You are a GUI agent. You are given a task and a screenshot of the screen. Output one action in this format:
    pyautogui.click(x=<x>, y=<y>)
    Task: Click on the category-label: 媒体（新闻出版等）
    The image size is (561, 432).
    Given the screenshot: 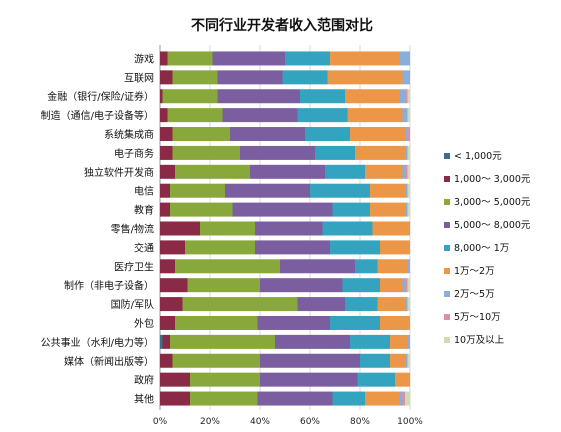 What is the action you would take?
    pyautogui.click(x=109, y=361)
    